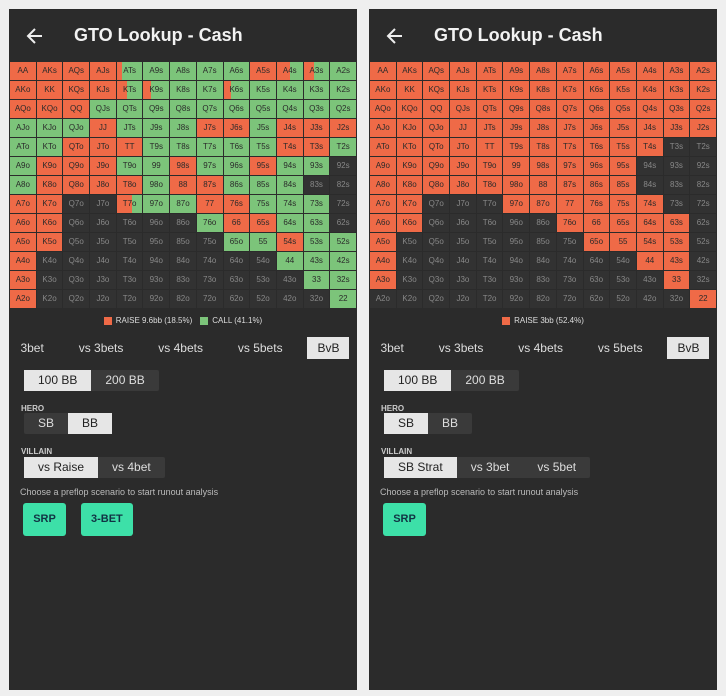  Describe the element at coordinates (103, 185) in the screenshot. I see `hand-cell: J8o` at that location.